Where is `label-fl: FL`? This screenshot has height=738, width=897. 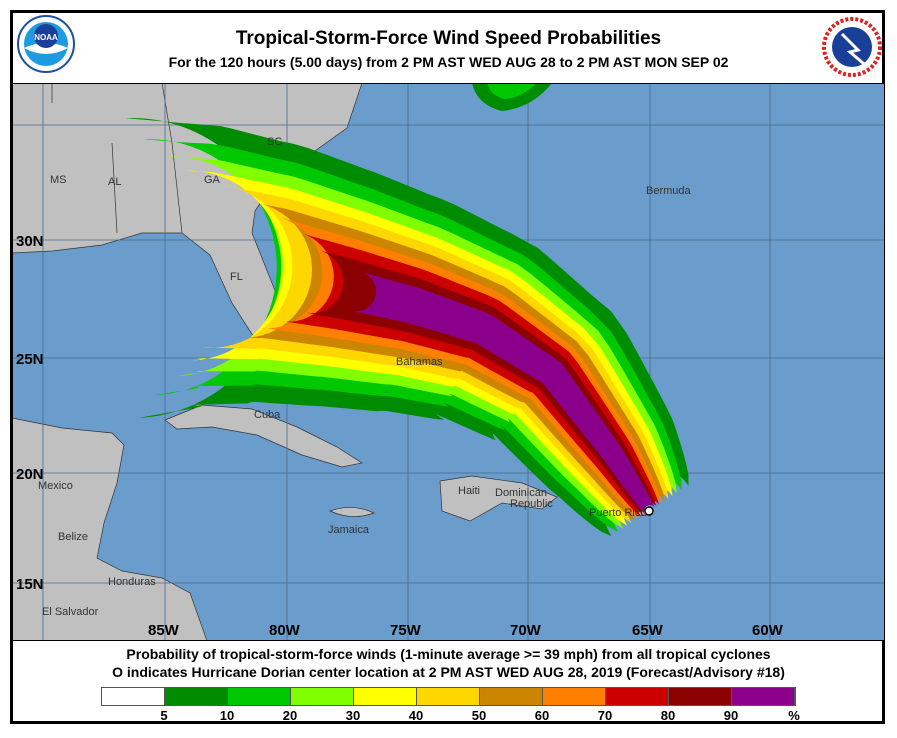 label-fl: FL is located at coordinates (236, 277).